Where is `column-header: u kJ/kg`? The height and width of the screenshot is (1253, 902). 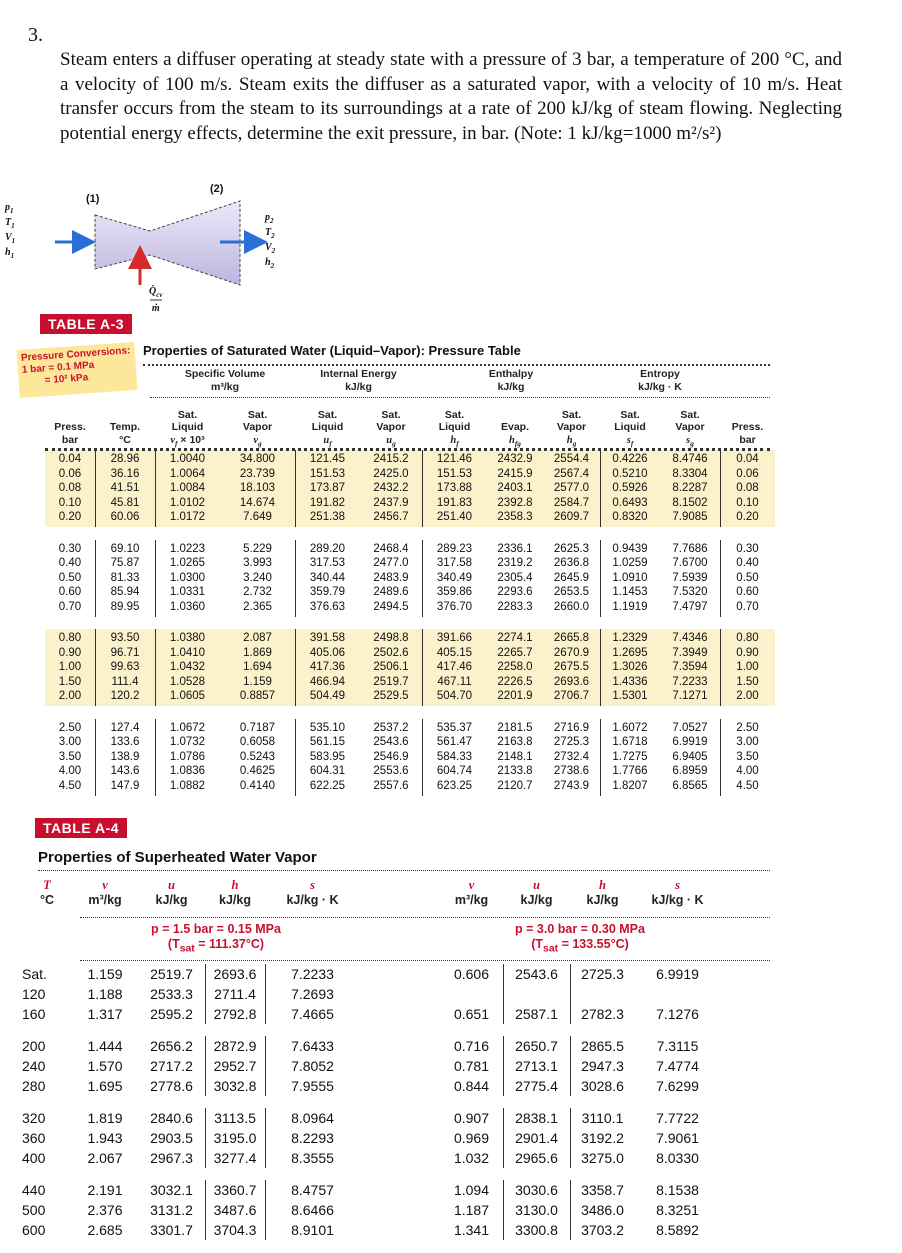
column-header: u kJ/kg is located at coordinates (536, 894).